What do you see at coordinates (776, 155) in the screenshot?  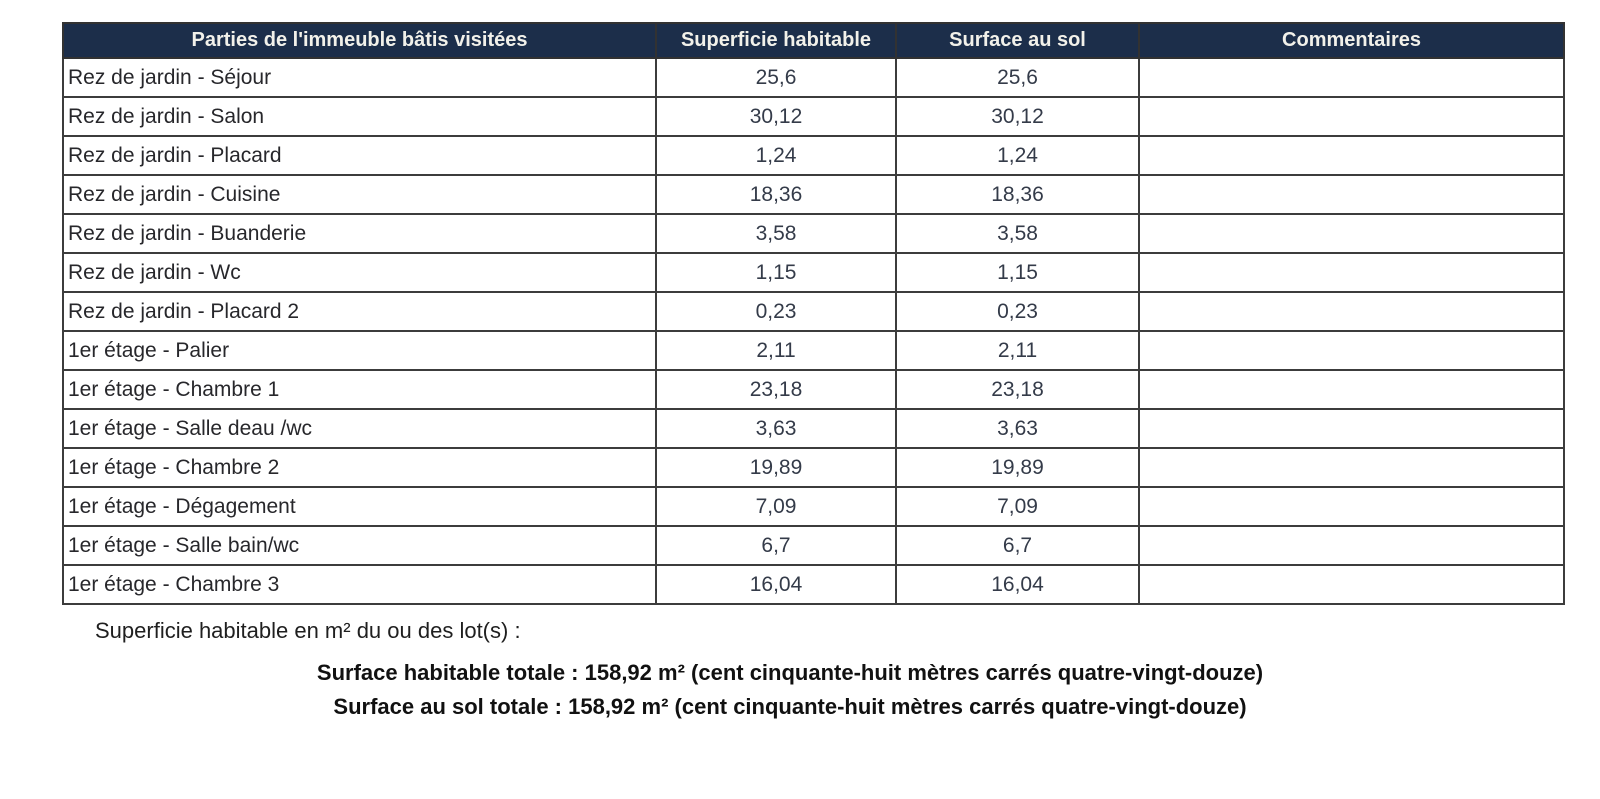 I see `superficie-habitable-cell: 1,24` at bounding box center [776, 155].